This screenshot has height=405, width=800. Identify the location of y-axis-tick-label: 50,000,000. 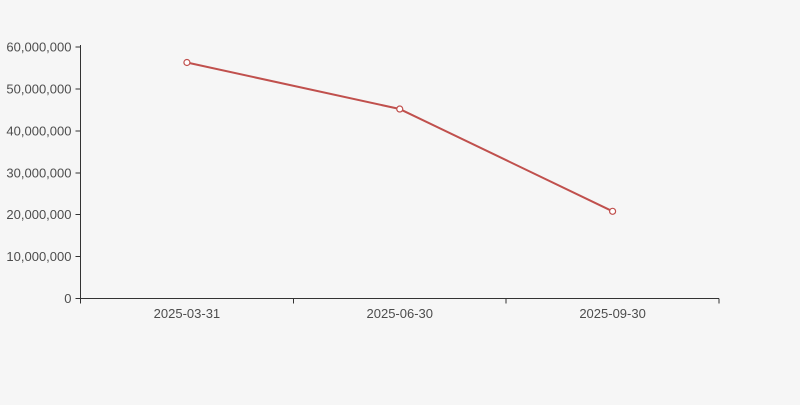
(38, 88).